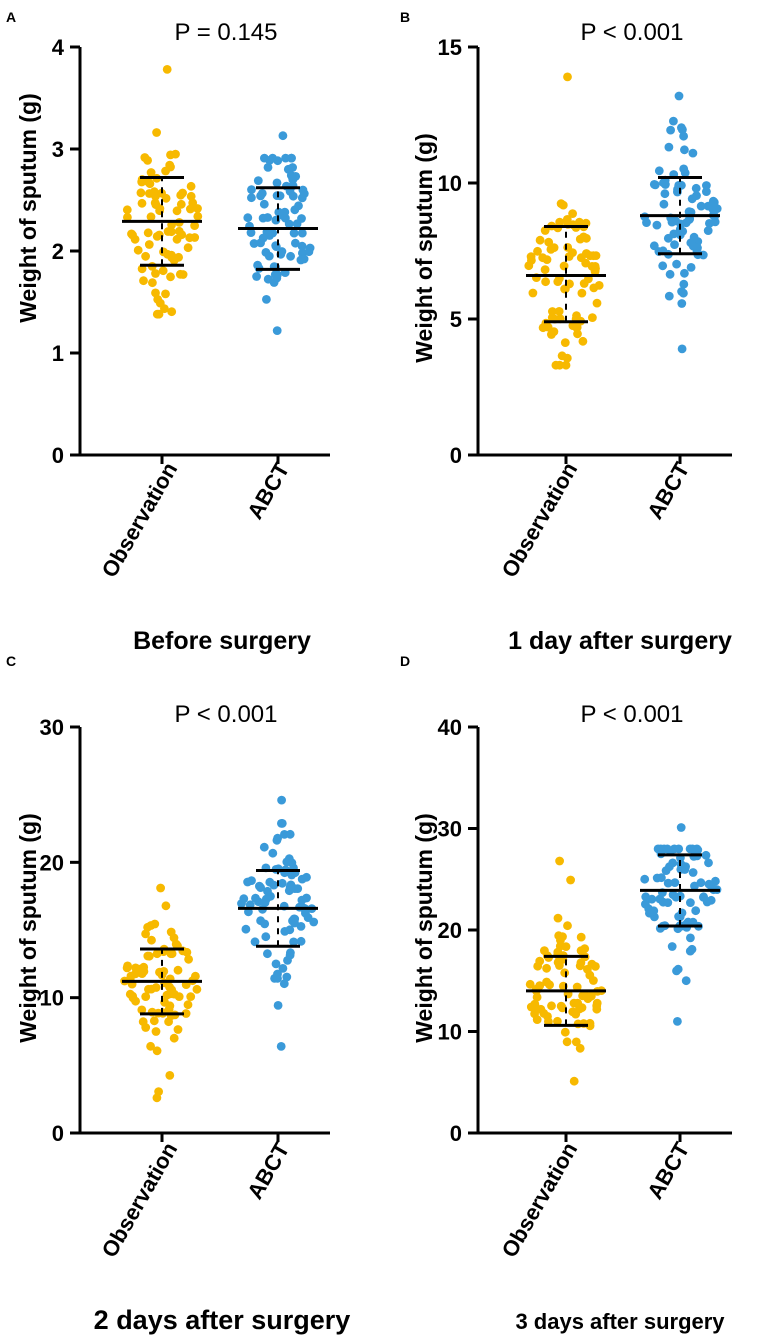 The image size is (768, 1339). I want to click on y-tick-label: 1, so click(58, 353).